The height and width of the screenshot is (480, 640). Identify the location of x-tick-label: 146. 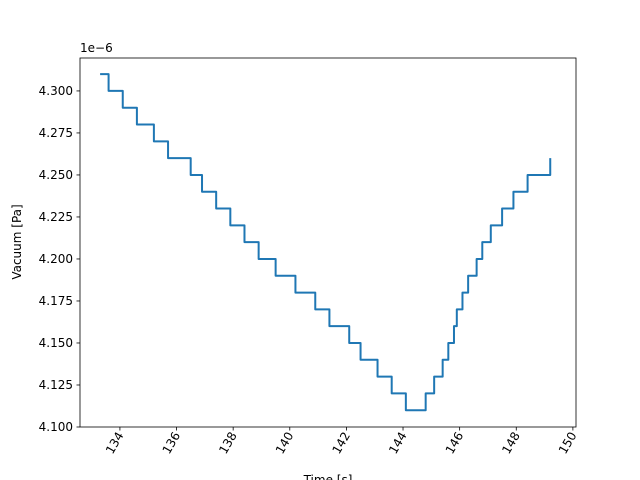
(455, 443).